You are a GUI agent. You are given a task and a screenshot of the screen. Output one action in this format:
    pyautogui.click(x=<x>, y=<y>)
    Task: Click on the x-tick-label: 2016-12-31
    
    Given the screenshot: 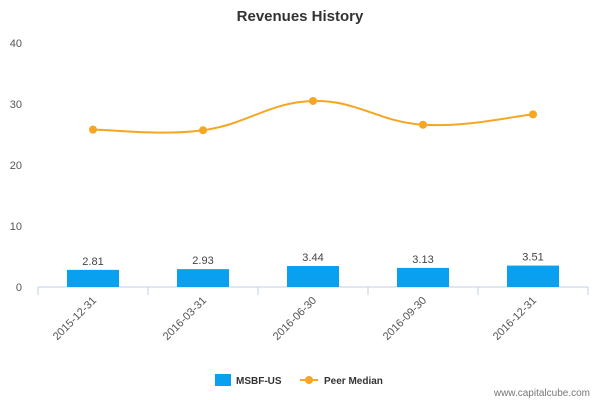 What is the action you would take?
    pyautogui.click(x=515, y=319)
    